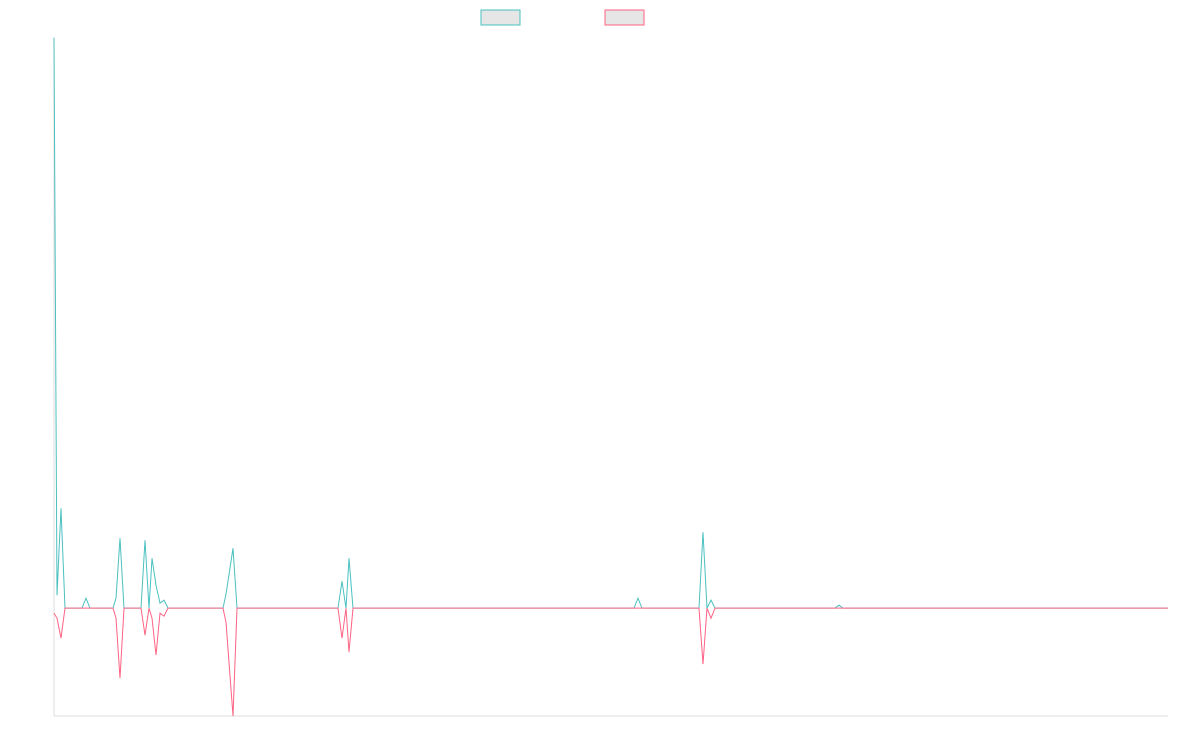 This screenshot has height=750, width=1200. I want to click on line, so click(610, 662).